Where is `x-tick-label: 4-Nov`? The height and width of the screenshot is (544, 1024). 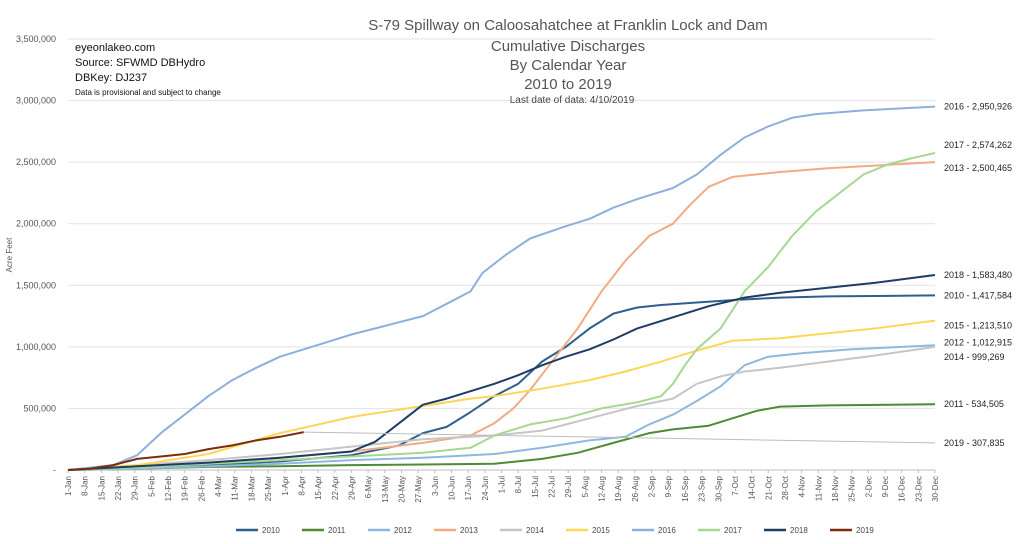
x-tick-label: 4-Nov is located at coordinates (802, 486).